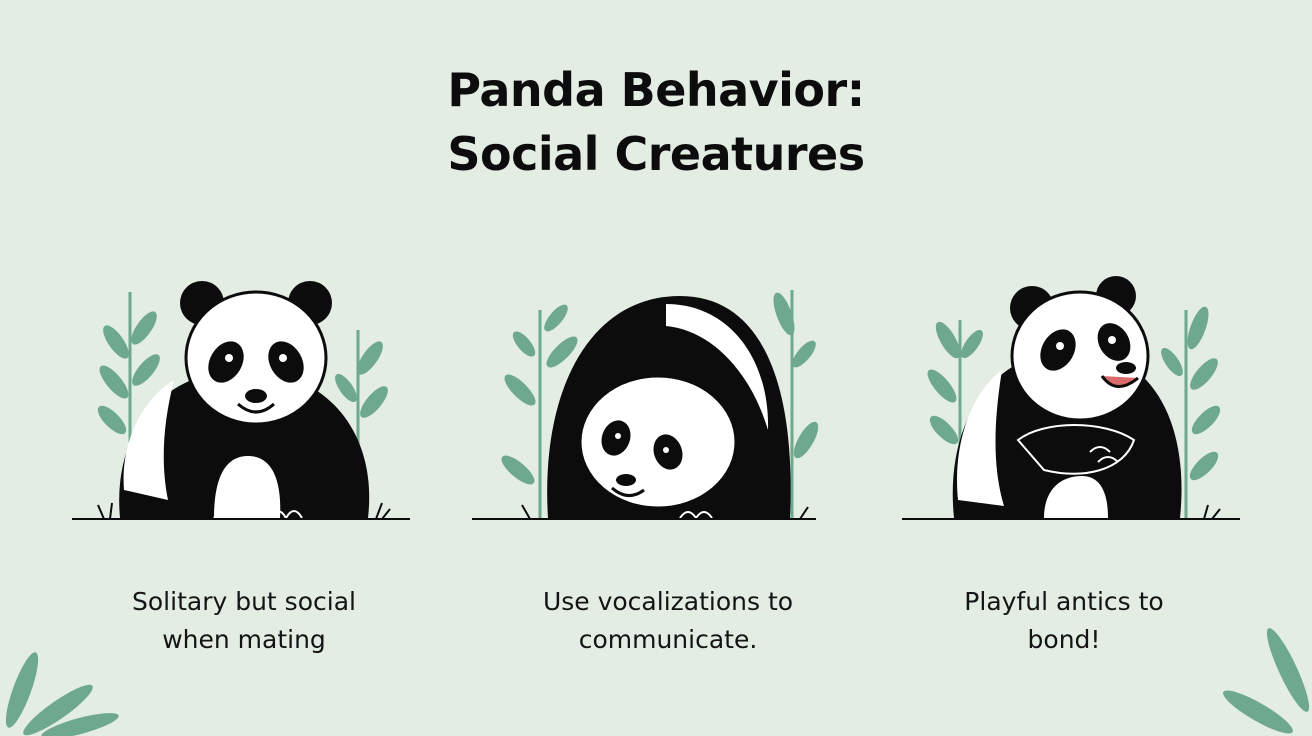 The image size is (1312, 736). I want to click on playful-panda-icon, so click(1071, 398).